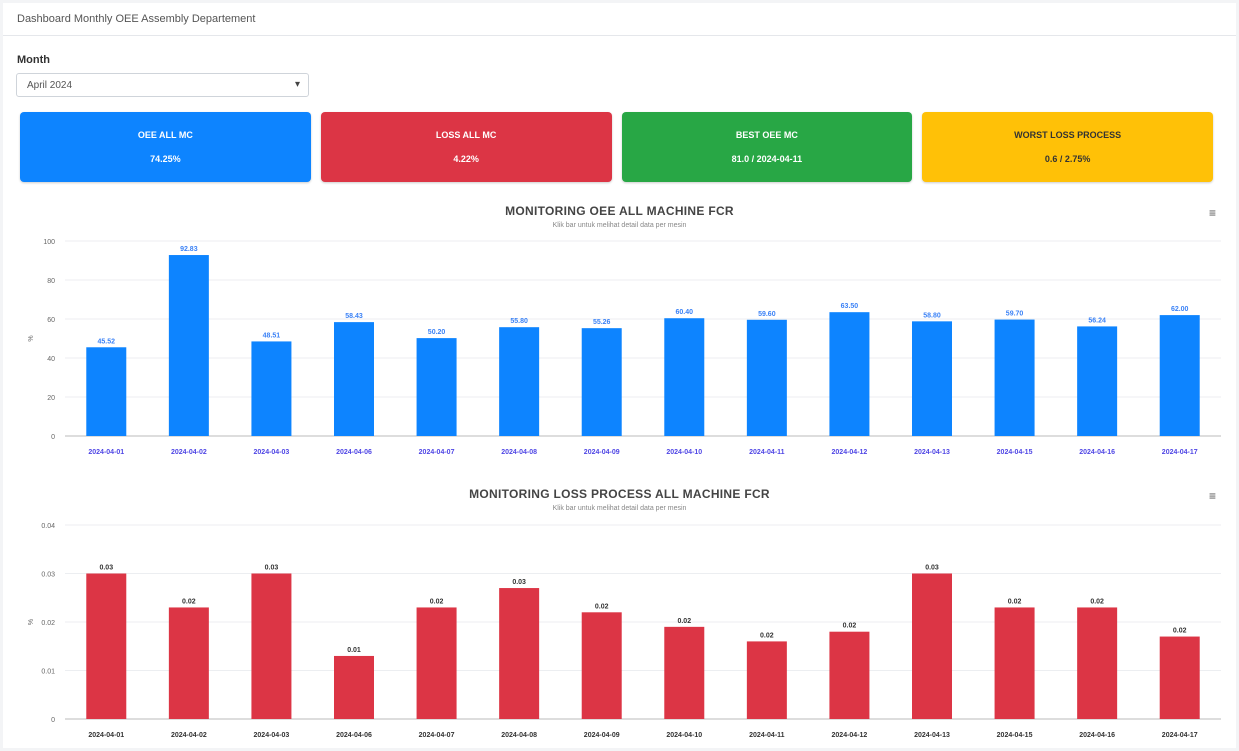 The image size is (1239, 751). What do you see at coordinates (51, 320) in the screenshot?
I see `y-tick-label: 60` at bounding box center [51, 320].